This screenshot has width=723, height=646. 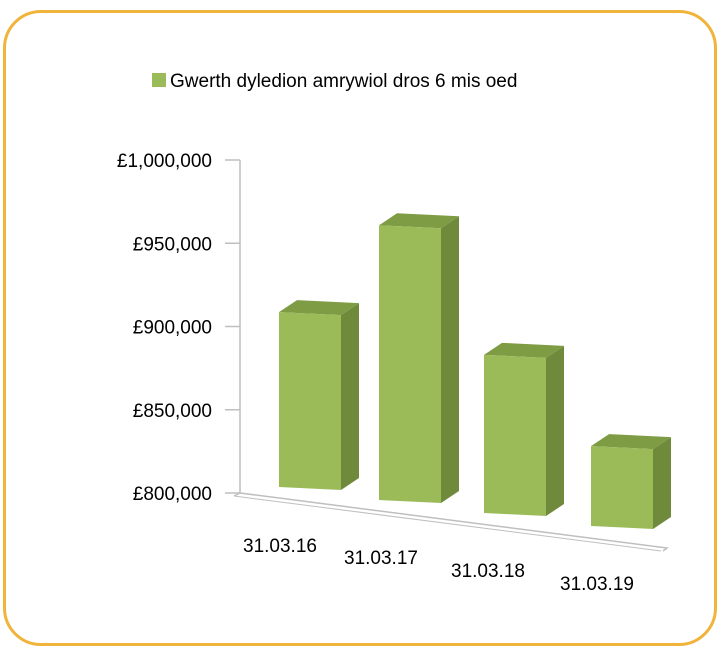 I want to click on y-tick-label: £850,000, so click(x=172, y=411).